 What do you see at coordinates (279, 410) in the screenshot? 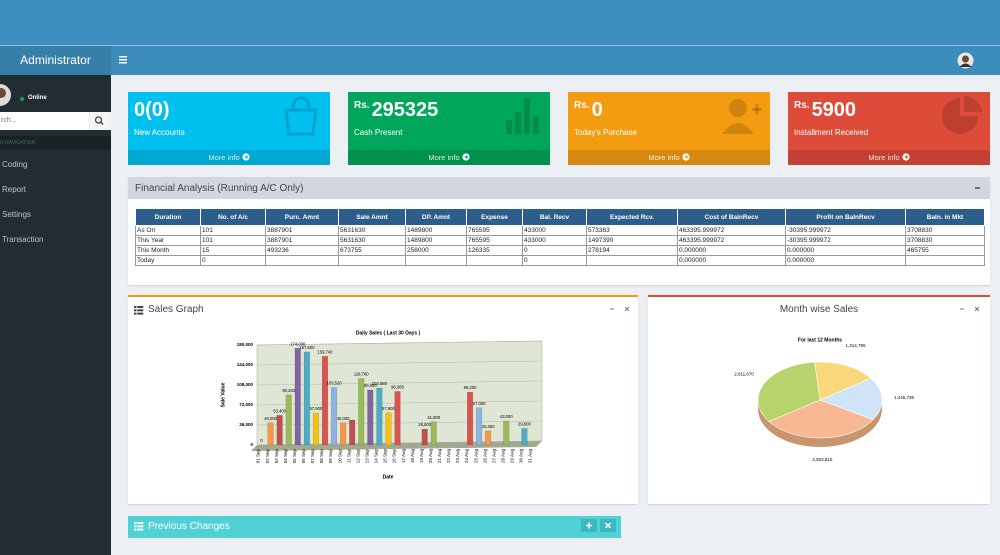
I see `value-label: 53,400` at bounding box center [279, 410].